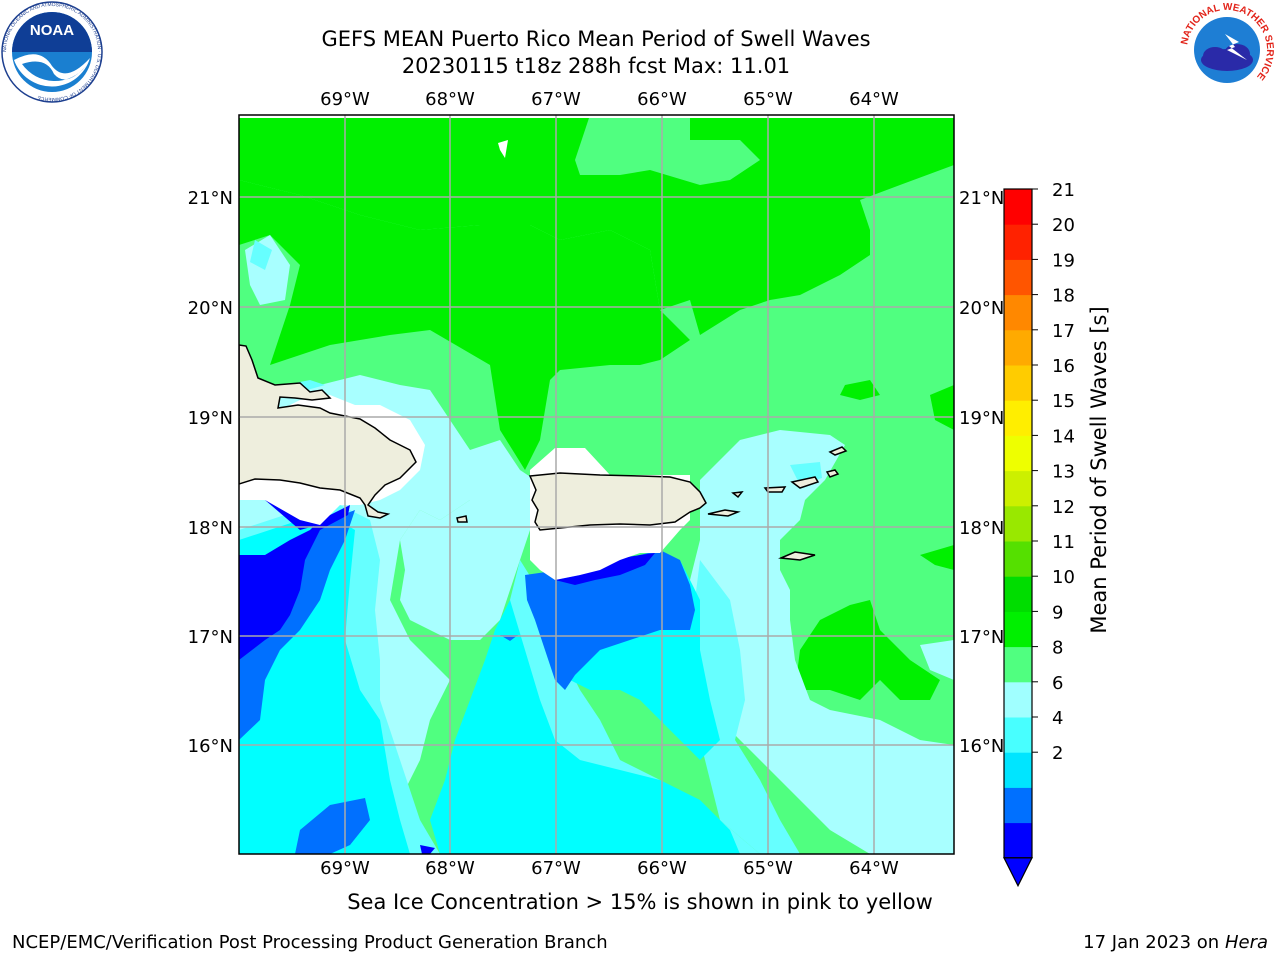  What do you see at coordinates (1057, 718) in the screenshot?
I see `colorbar-tick-label: 4` at bounding box center [1057, 718].